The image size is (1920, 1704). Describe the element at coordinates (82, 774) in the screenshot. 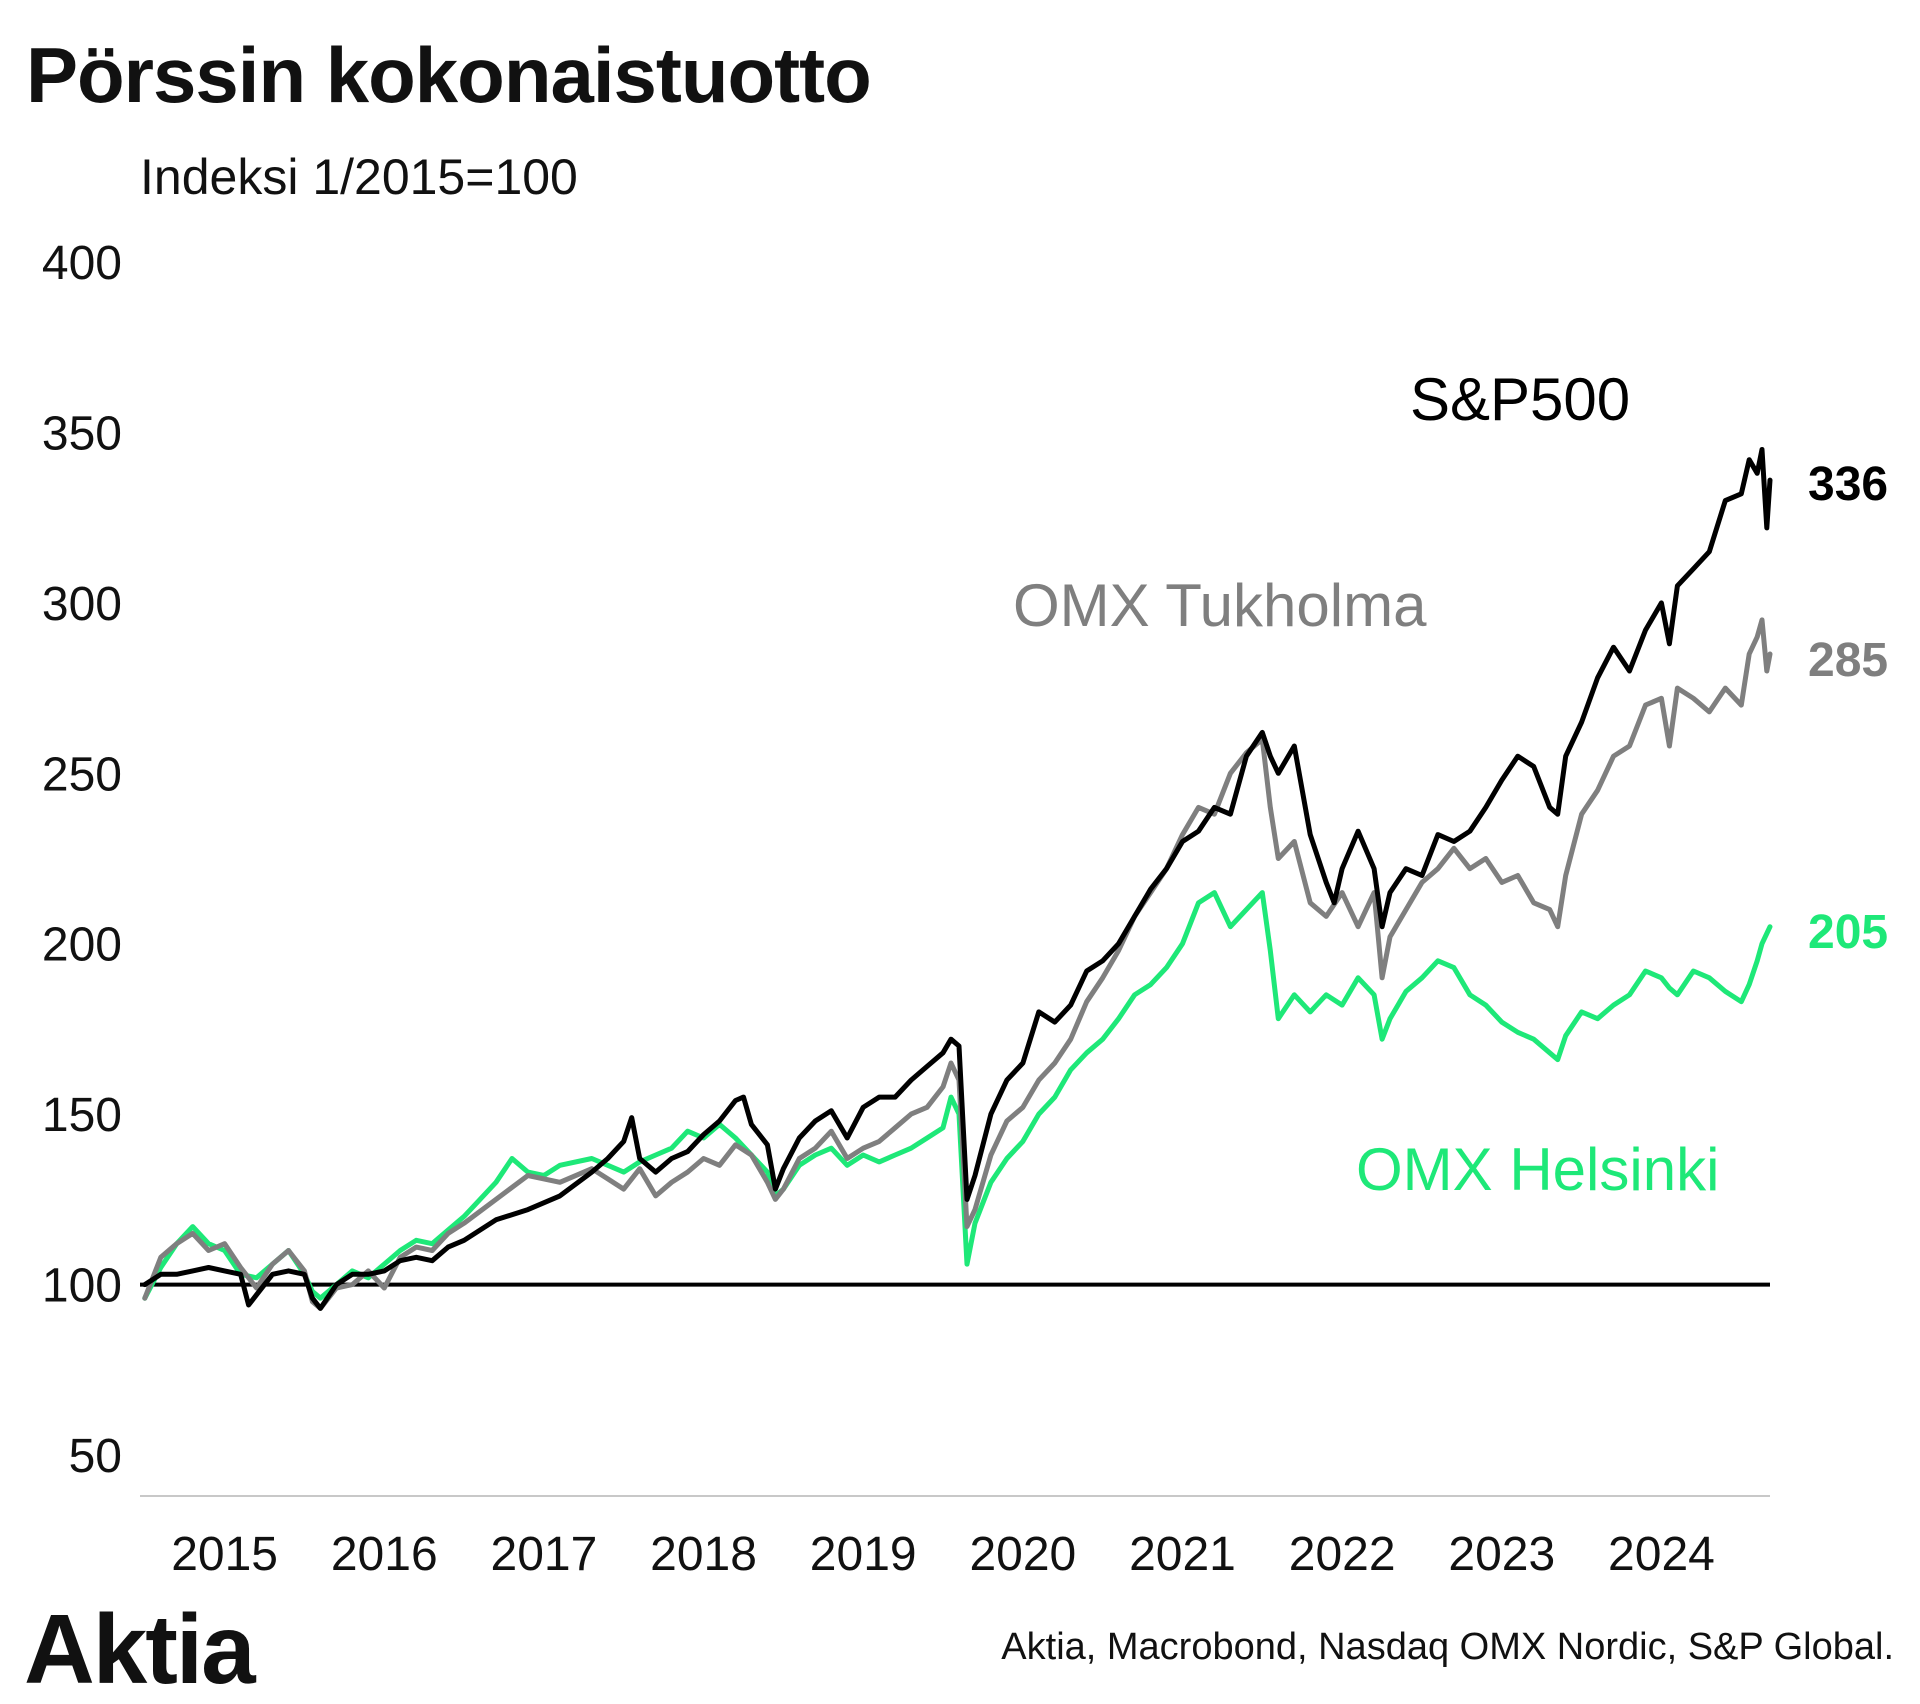

I see `y-tick-label-250: 250` at that location.